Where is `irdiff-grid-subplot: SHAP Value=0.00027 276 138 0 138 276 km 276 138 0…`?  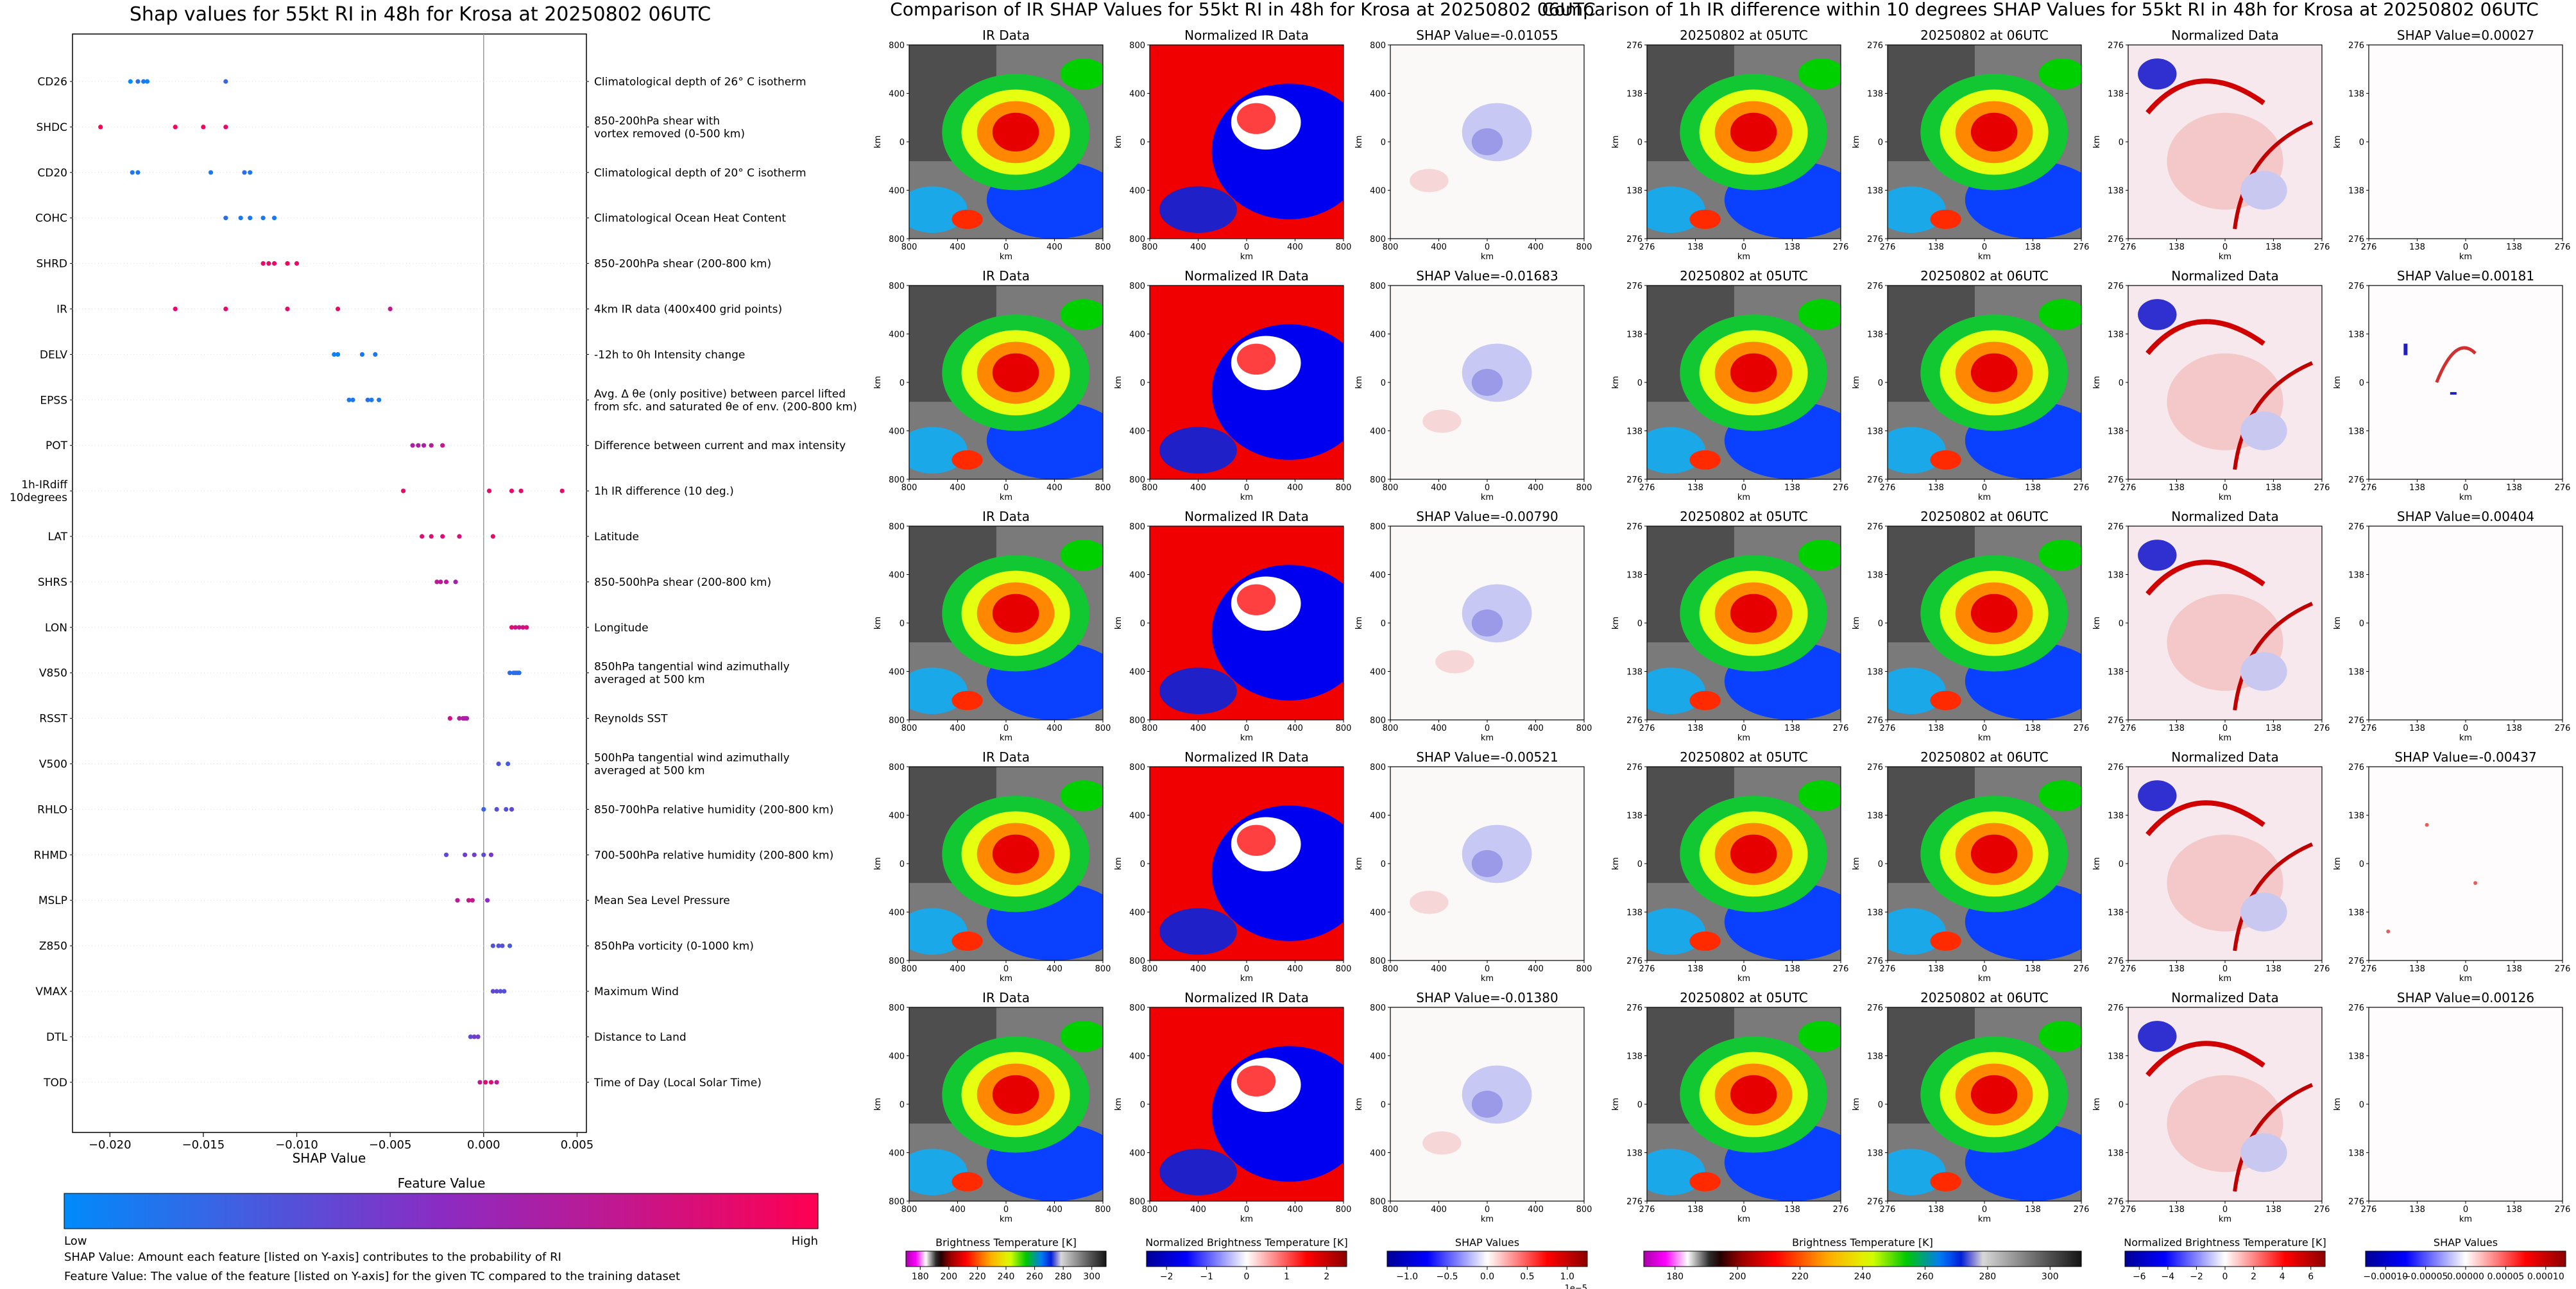
irdiff-grid-subplot: SHAP Value=0.00027 276 138 0 138 276 km 276 138 0… is located at coordinates (2451, 145).